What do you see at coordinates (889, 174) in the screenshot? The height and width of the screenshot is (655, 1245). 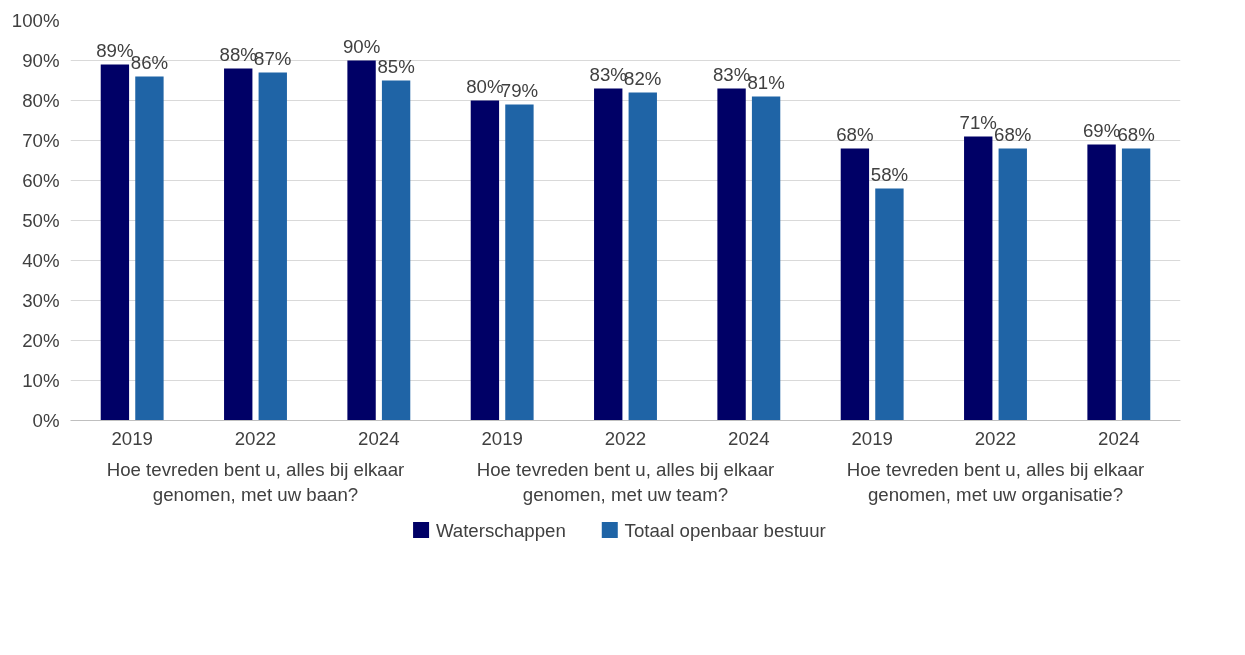 I see `data-label: 58%` at bounding box center [889, 174].